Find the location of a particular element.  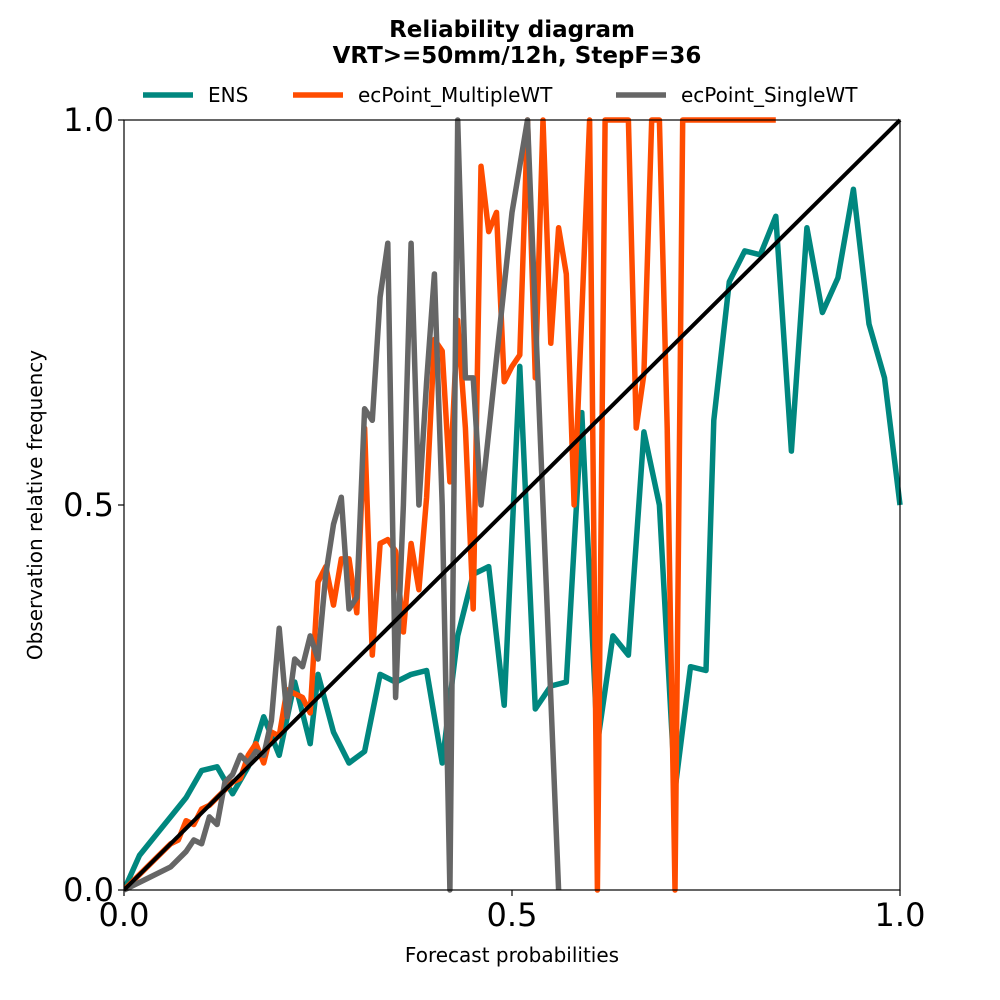

x-tick-label: 1.0 is located at coordinates (900, 915).